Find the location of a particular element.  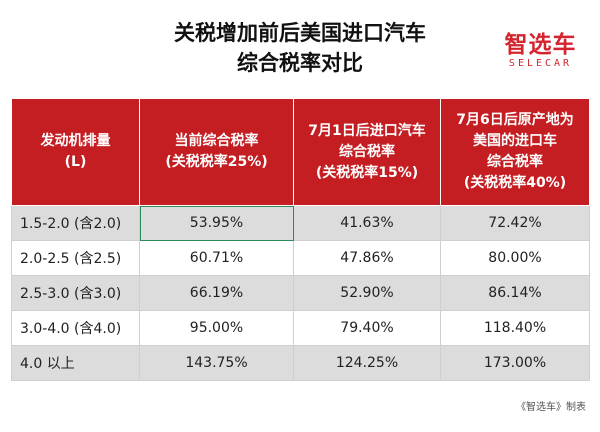

cell-july6-rate: 173.00% is located at coordinates (515, 363).